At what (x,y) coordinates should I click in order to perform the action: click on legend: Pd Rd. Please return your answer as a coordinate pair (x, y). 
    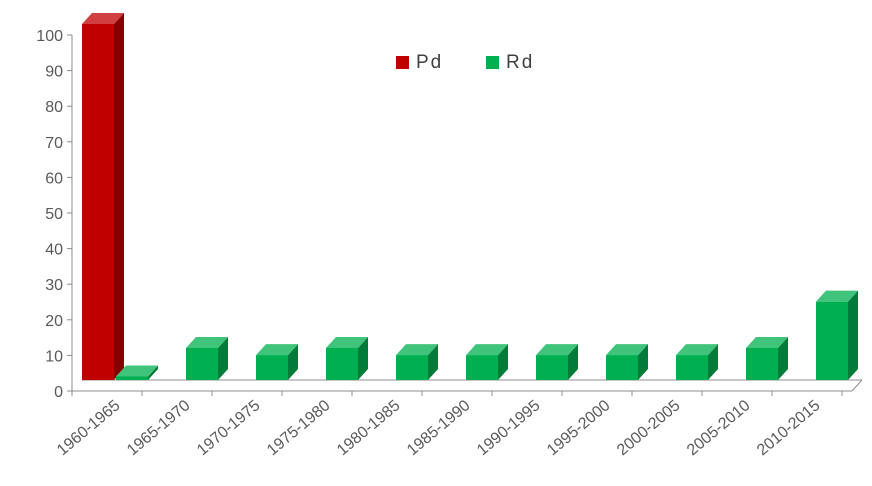
    Looking at the image, I should click on (465, 62).